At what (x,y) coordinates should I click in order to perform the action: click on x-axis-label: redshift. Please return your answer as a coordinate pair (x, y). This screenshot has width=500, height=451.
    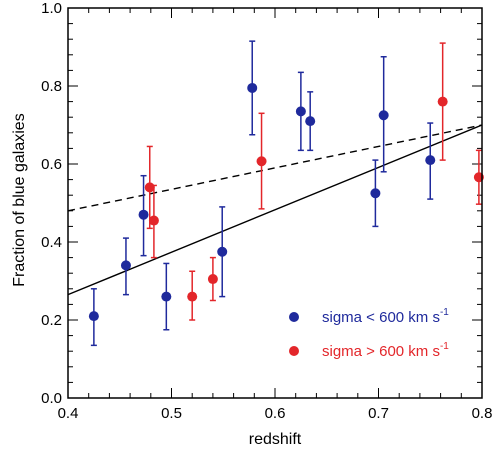
    Looking at the image, I should click on (275, 439).